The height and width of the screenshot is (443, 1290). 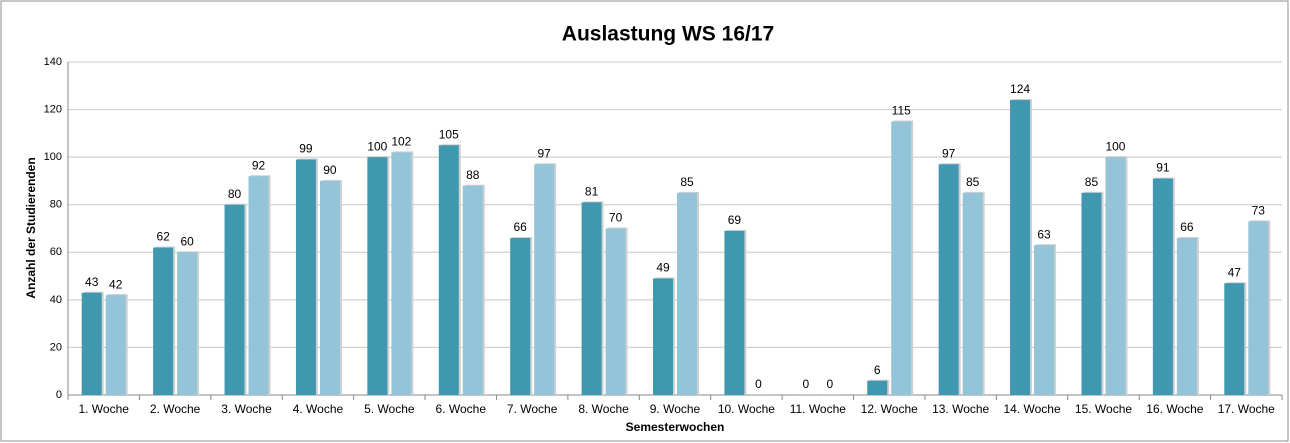 What do you see at coordinates (668, 34) in the screenshot?
I see `chart-title: Auslastung WS 16/17` at bounding box center [668, 34].